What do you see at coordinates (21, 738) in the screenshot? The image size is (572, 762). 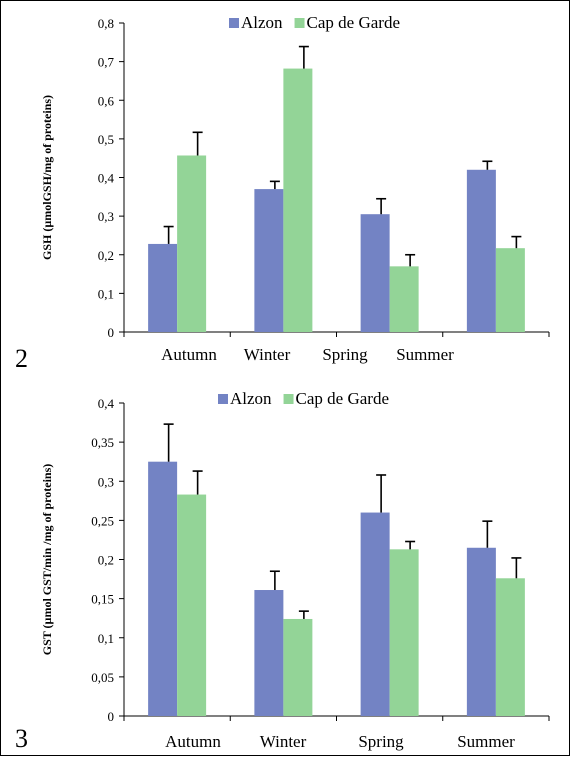 I see `panel-number: 3` at bounding box center [21, 738].